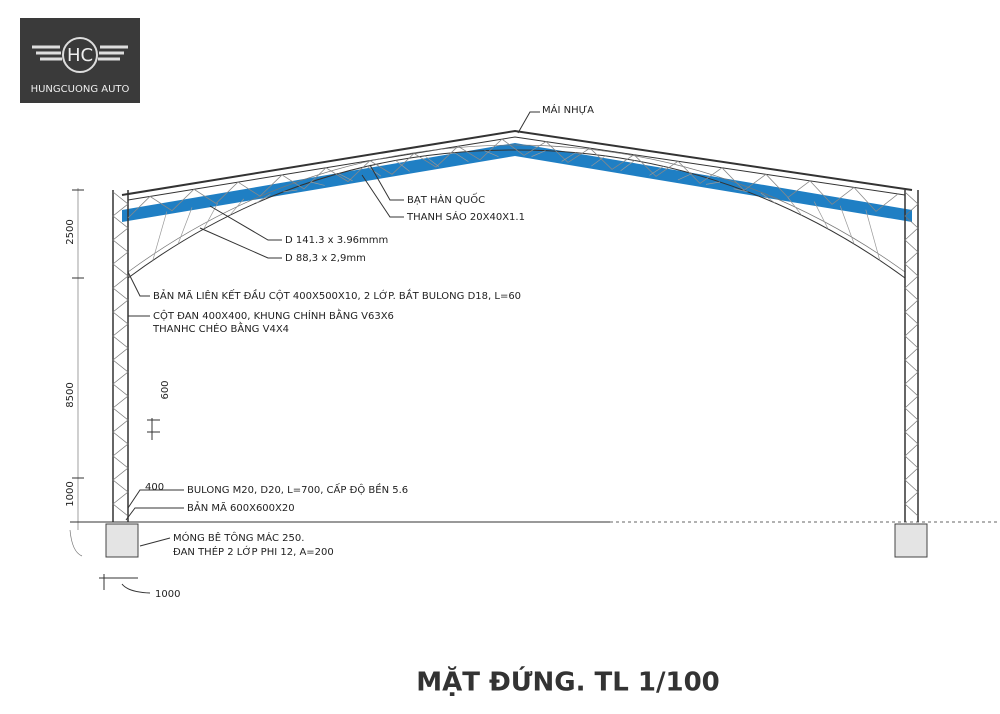 This screenshot has width=1000, height=714. What do you see at coordinates (220, 328) in the screenshot?
I see `label: THANHC CHÉO BẰNG V4X4` at bounding box center [220, 328].